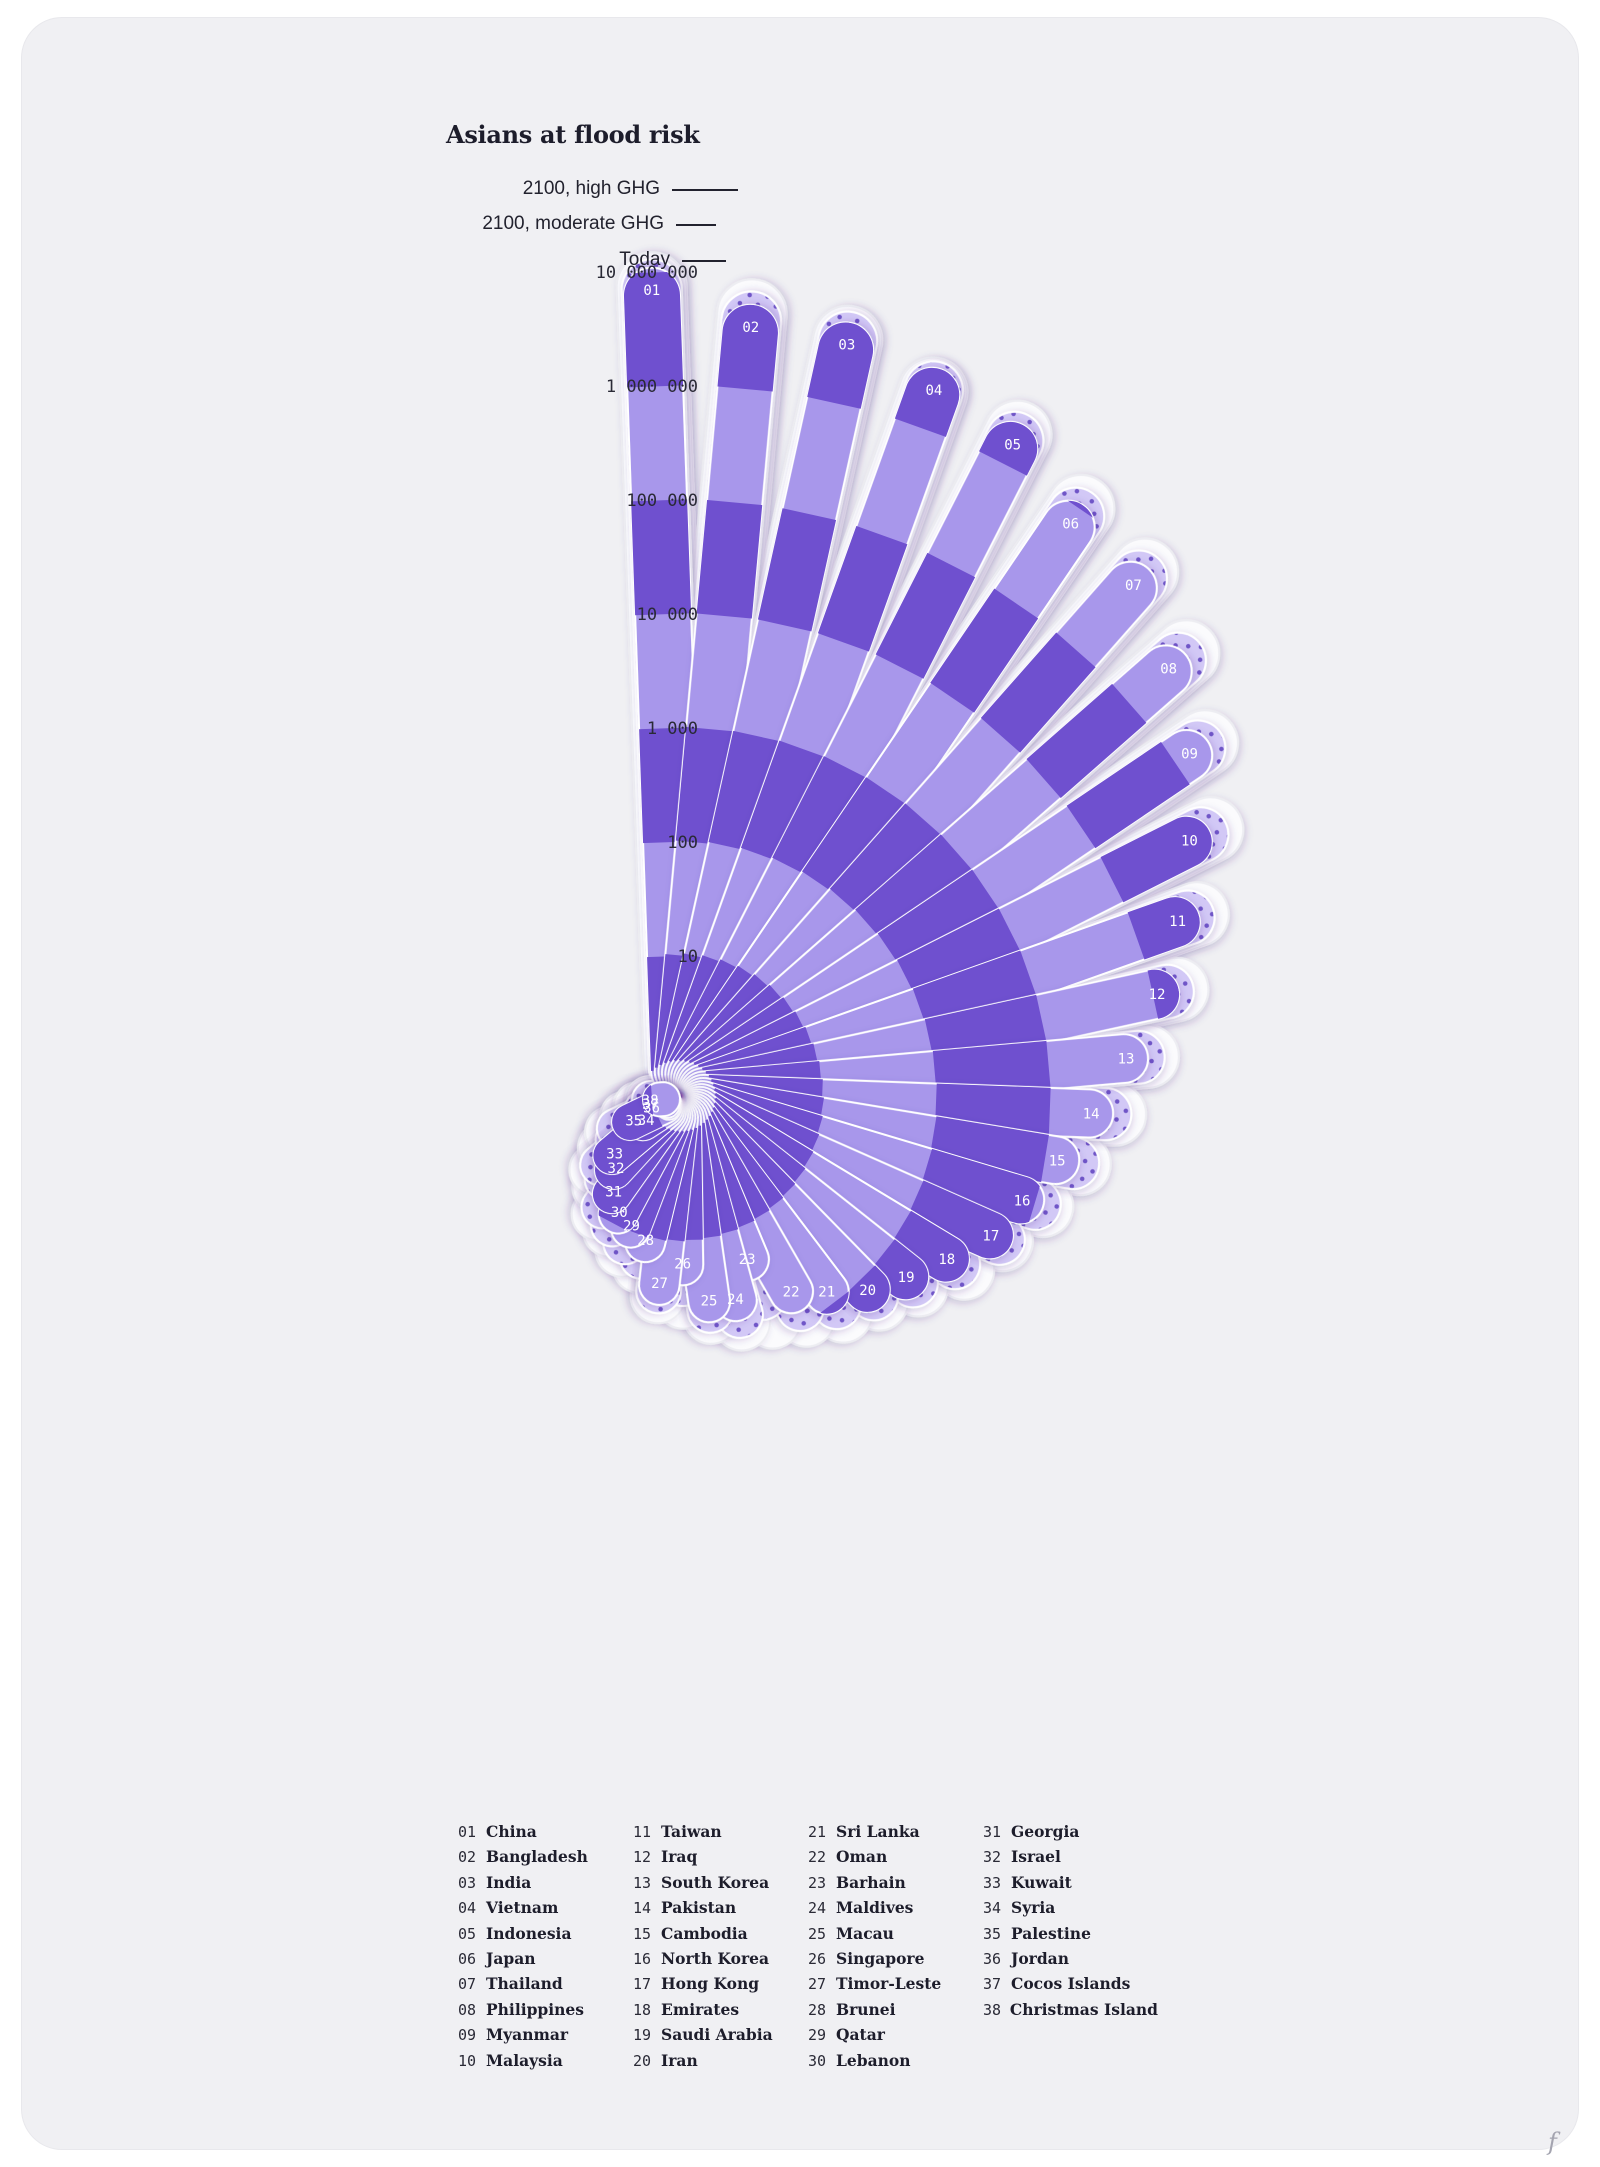  What do you see at coordinates (992, 1984) in the screenshot?
I see `legend-number: 37` at bounding box center [992, 1984].